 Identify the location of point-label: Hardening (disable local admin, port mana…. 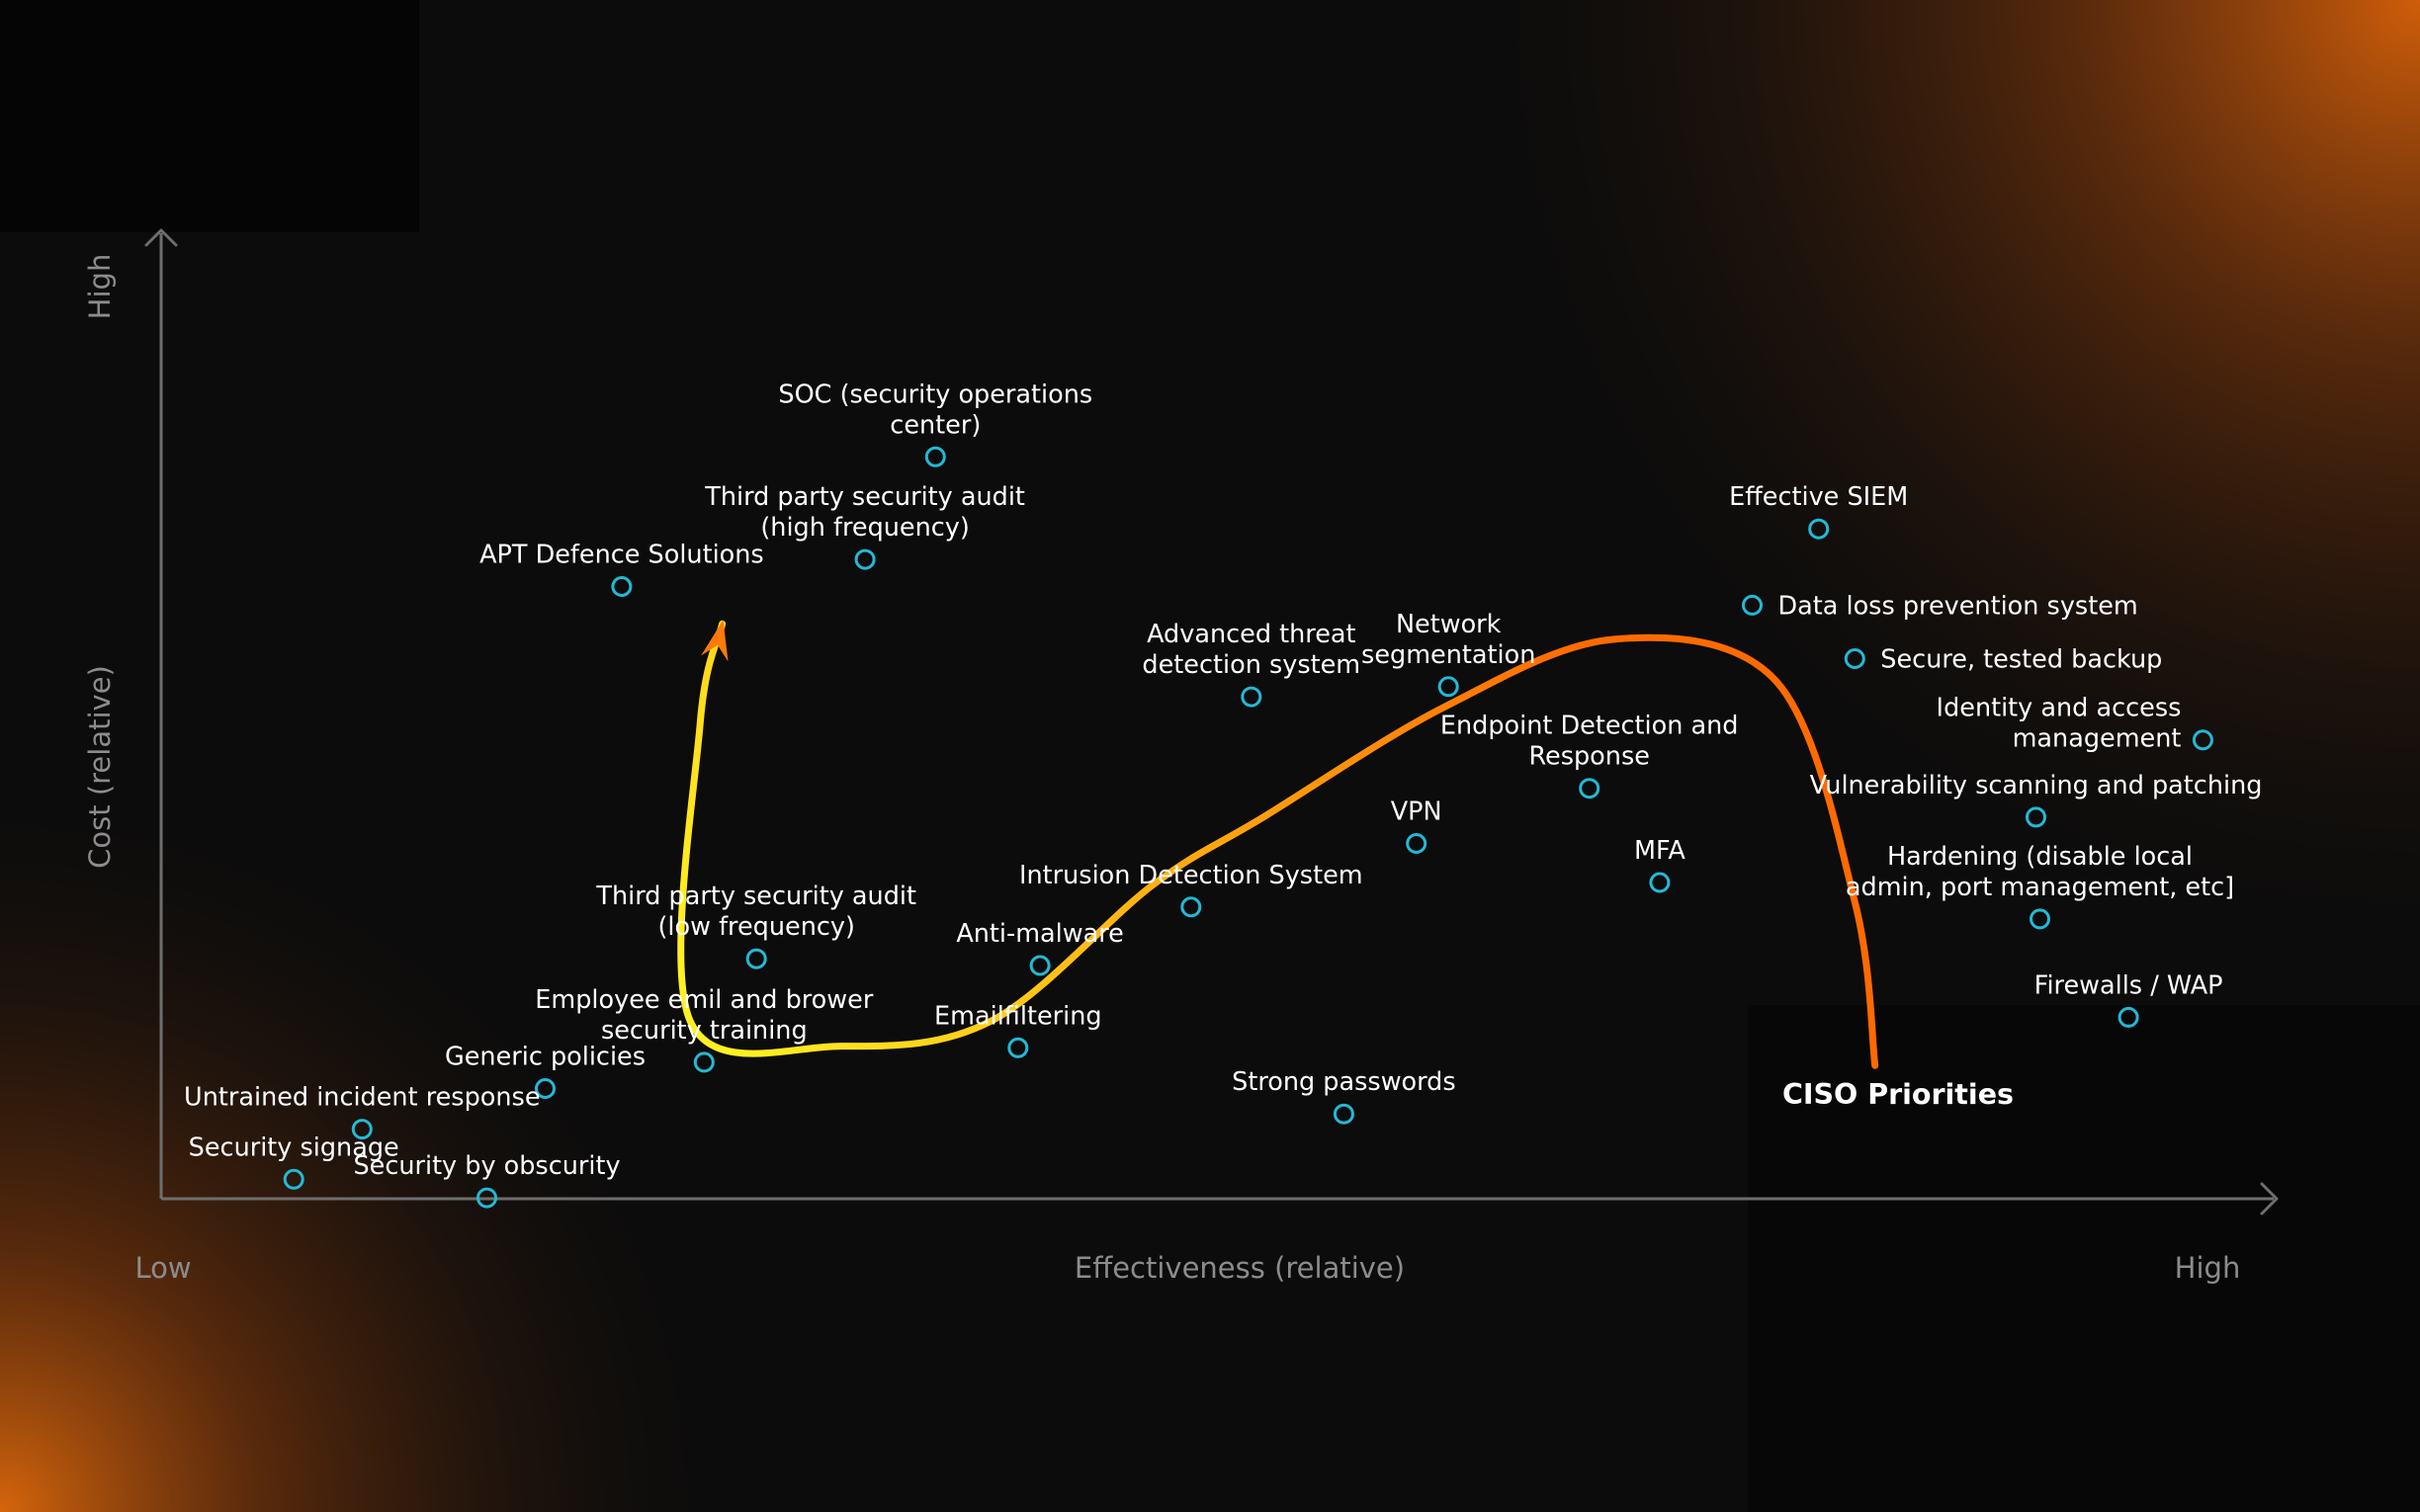
(2040, 872).